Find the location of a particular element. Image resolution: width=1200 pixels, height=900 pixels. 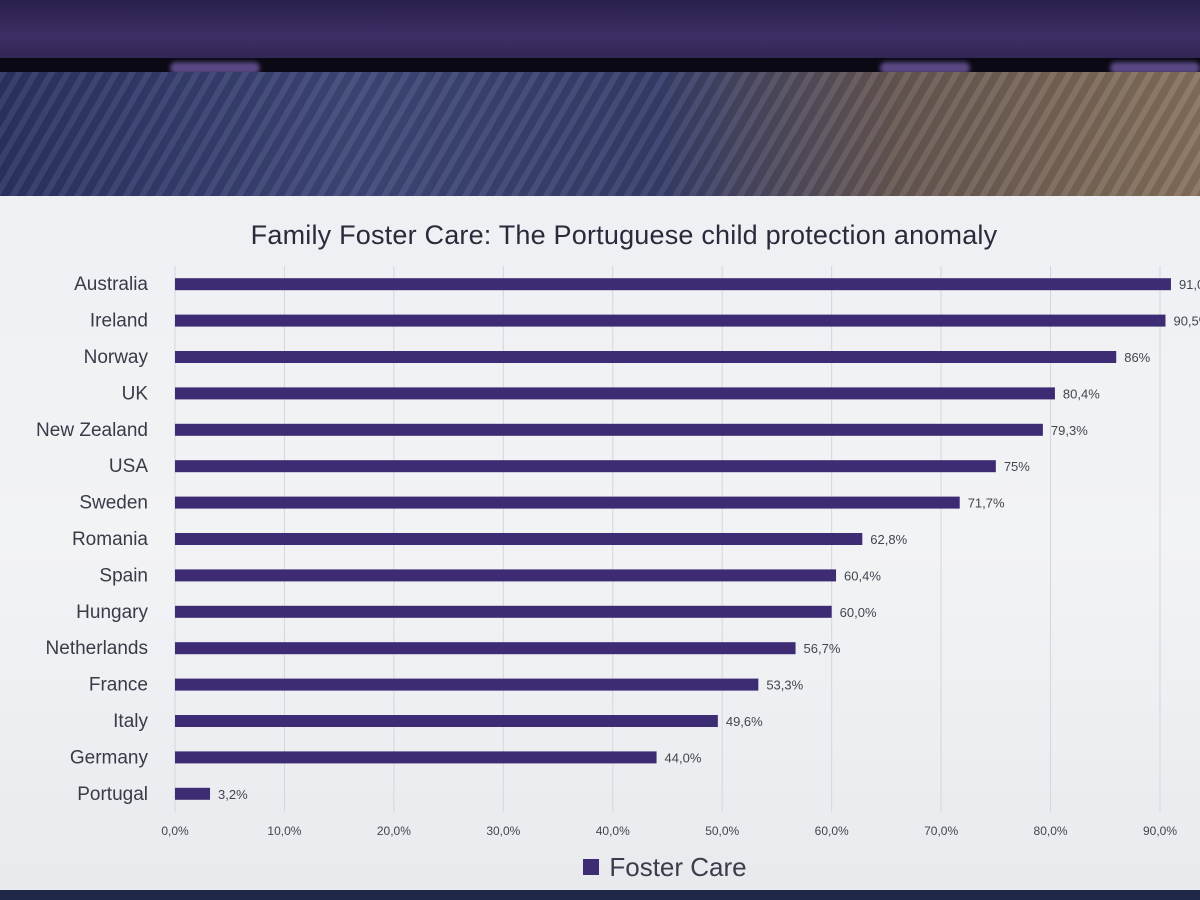

chart-legend: Foster Care is located at coordinates (600, 867).